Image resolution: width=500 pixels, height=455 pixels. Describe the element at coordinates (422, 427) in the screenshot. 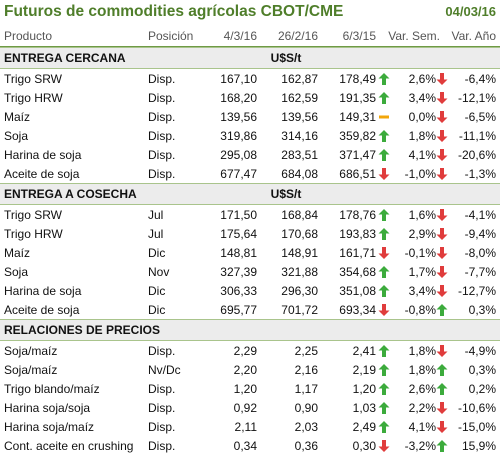

I see `var-week: 4,1%` at that location.